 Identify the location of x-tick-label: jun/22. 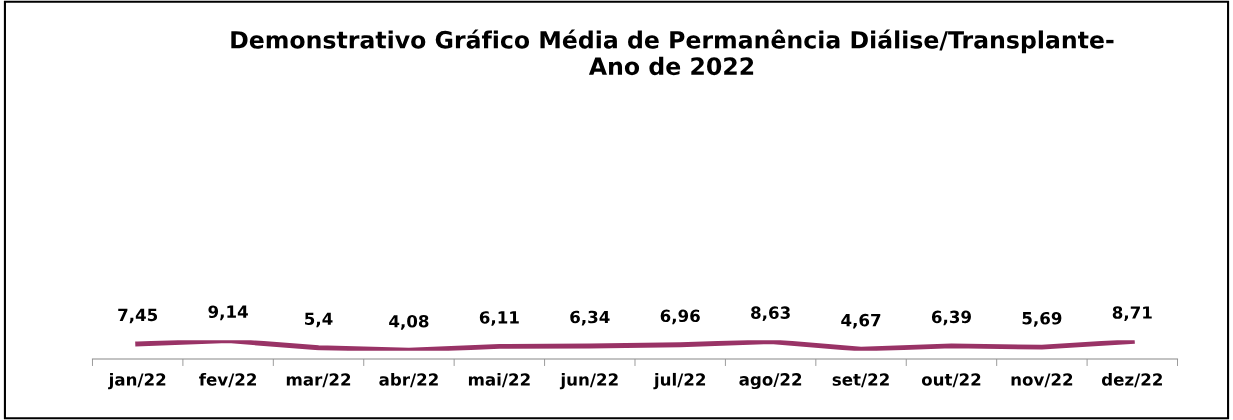
(588, 381).